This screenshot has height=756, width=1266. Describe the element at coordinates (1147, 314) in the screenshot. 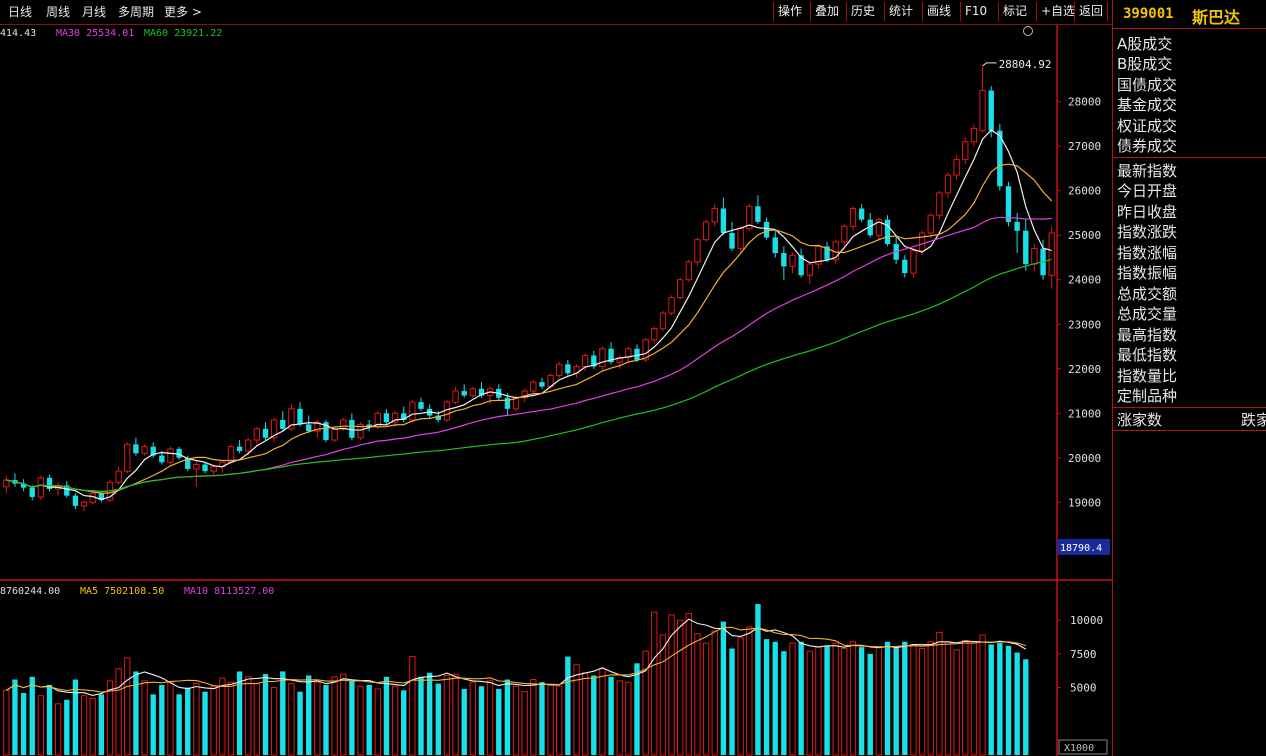

I see `panel-item-total-volume: 总成交量` at that location.